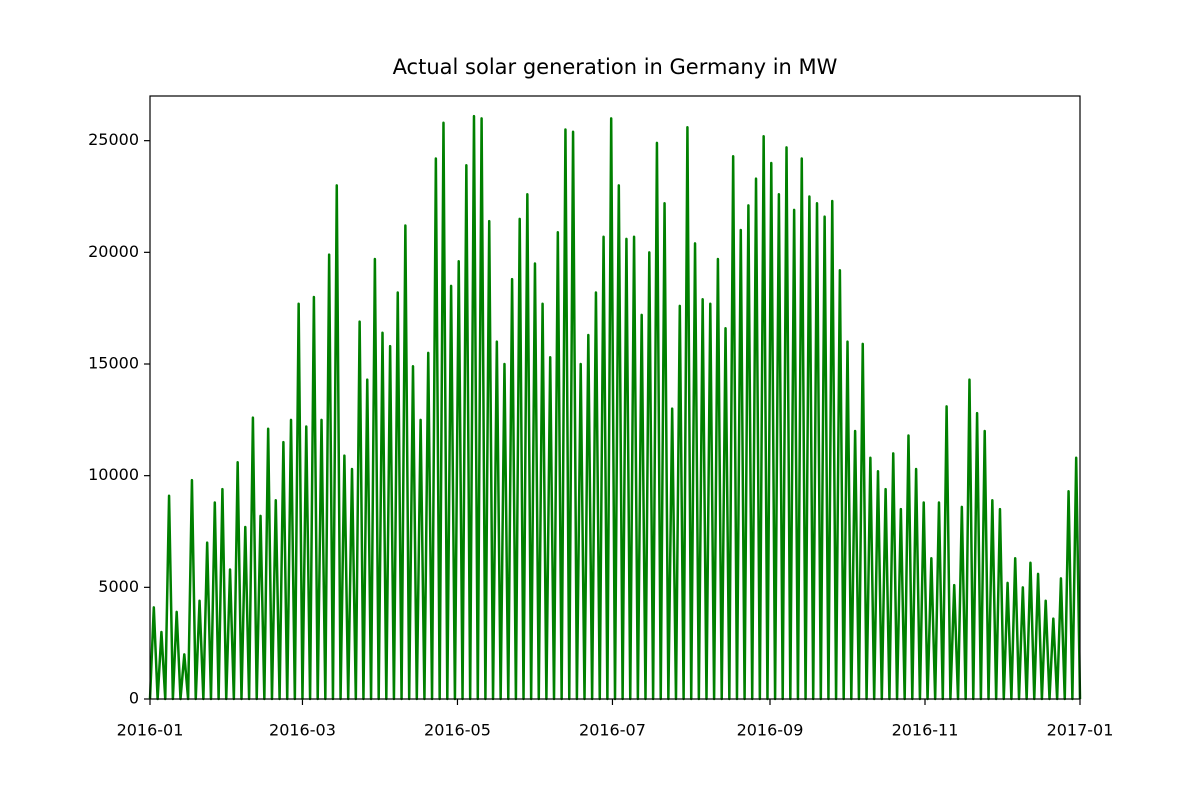 This screenshot has width=1200, height=800. I want to click on x-tick-label: 2016-01, so click(150, 730).